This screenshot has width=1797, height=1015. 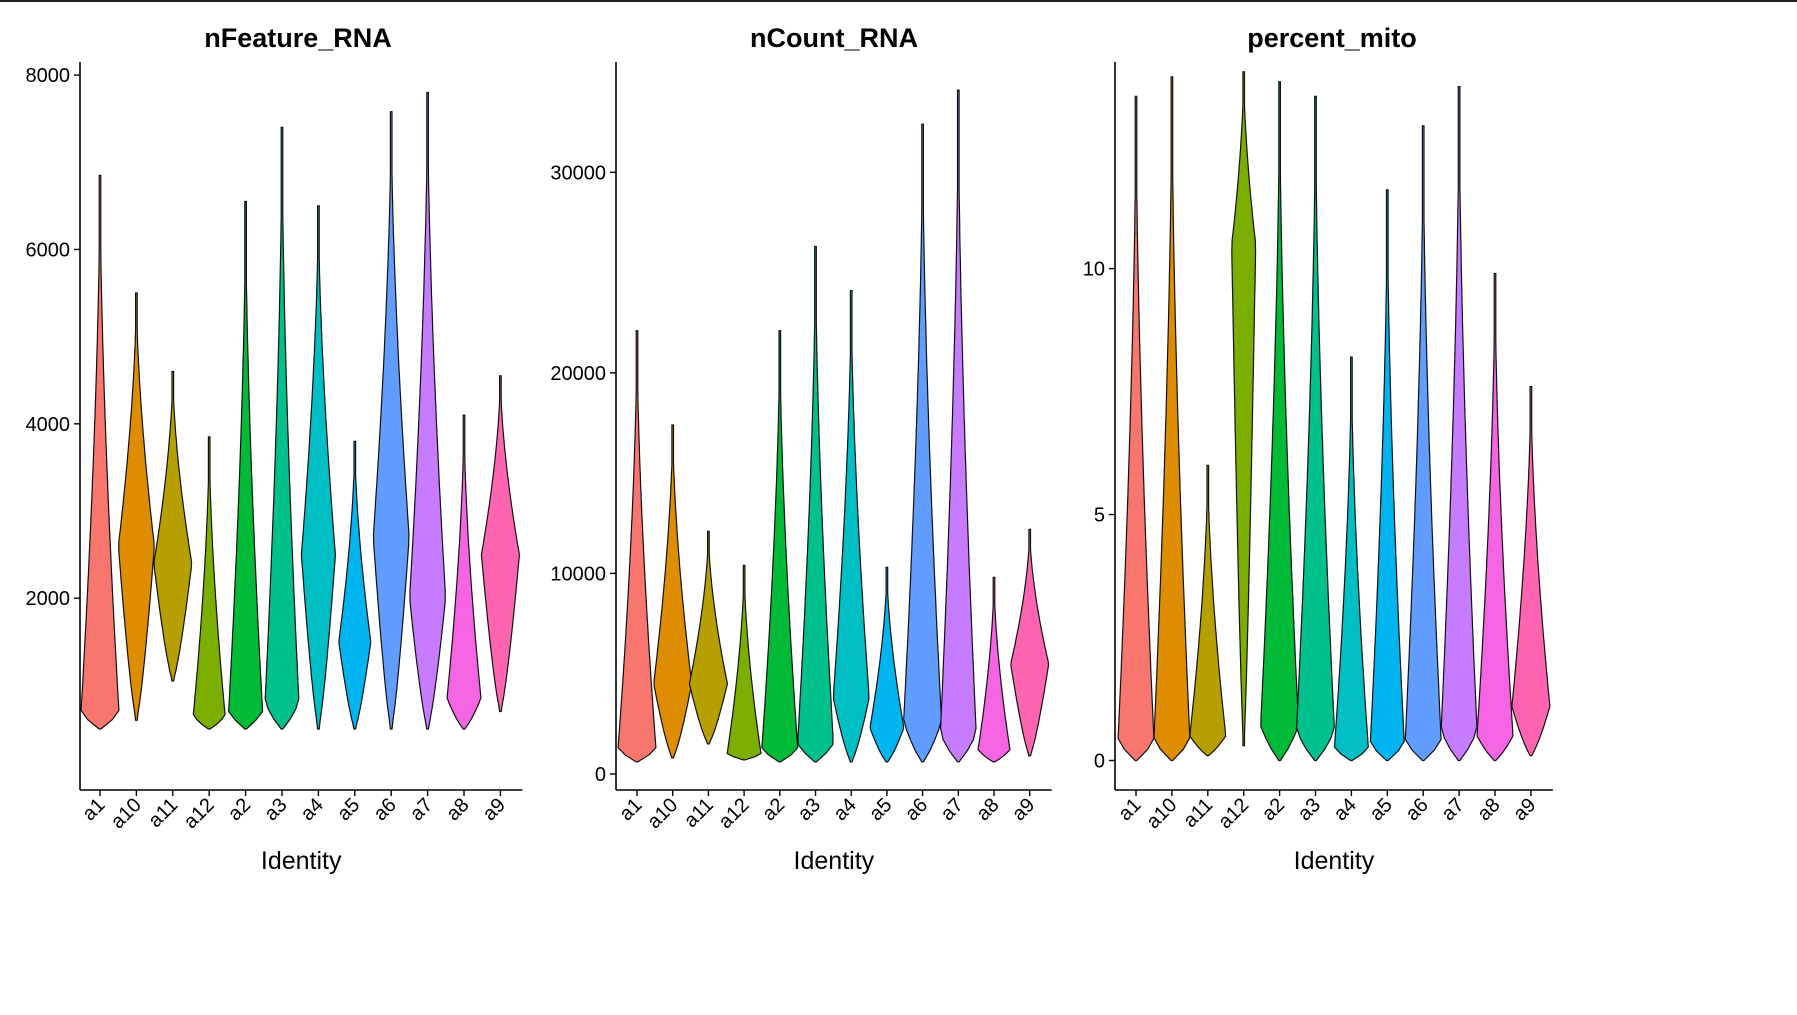 What do you see at coordinates (48, 425) in the screenshot?
I see `y-tick-label: 4000` at bounding box center [48, 425].